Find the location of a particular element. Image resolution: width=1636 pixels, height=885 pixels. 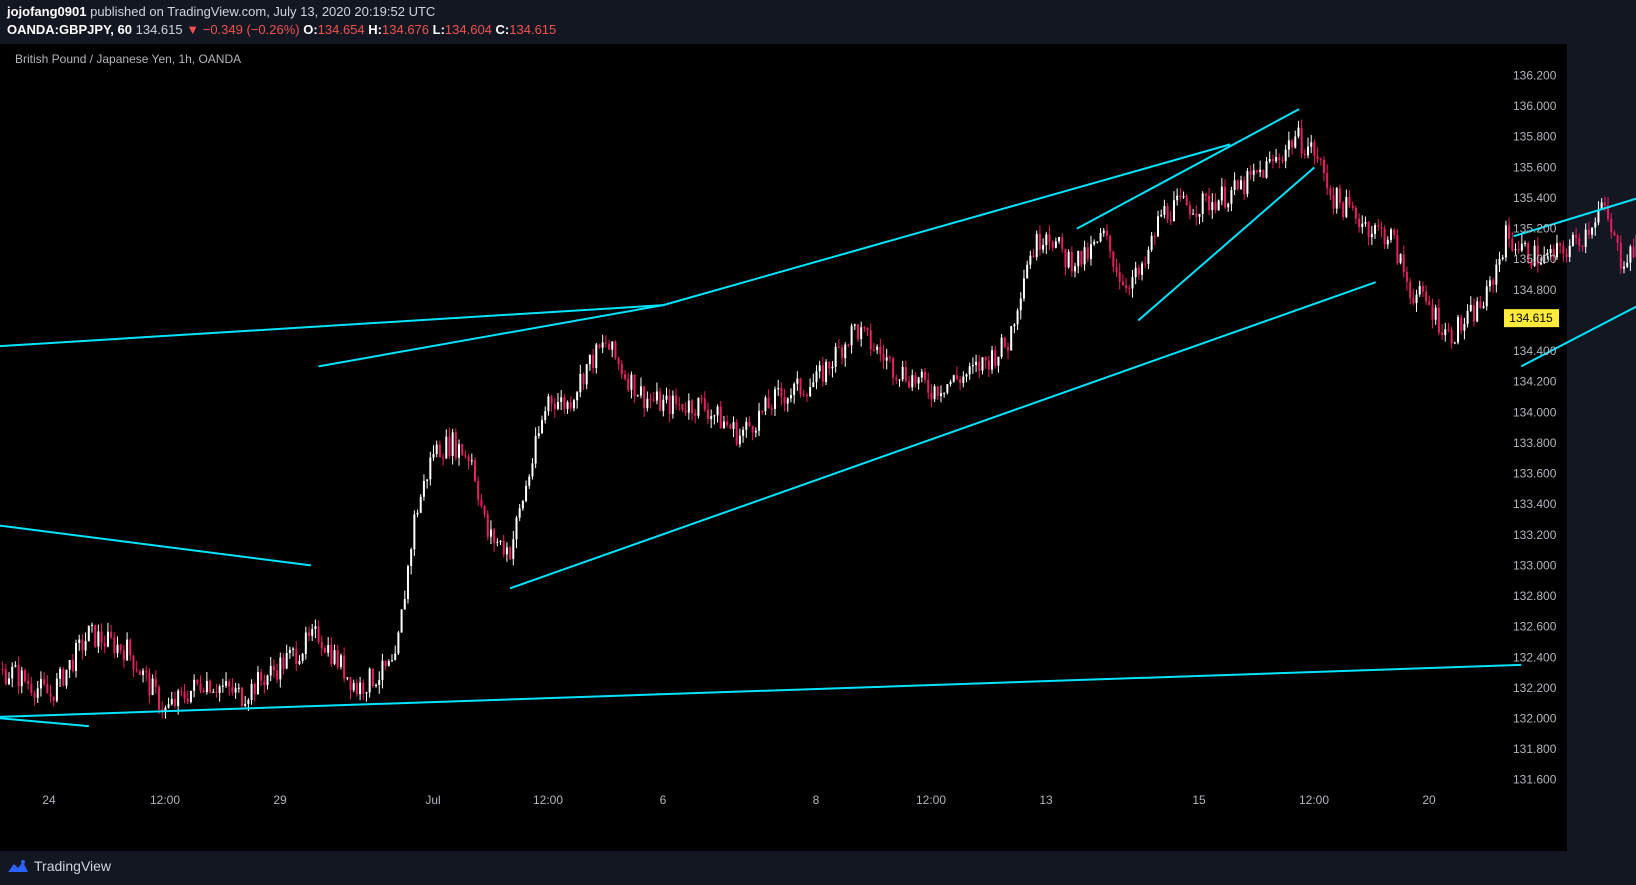

second-resistance-line is located at coordinates (491, 336).